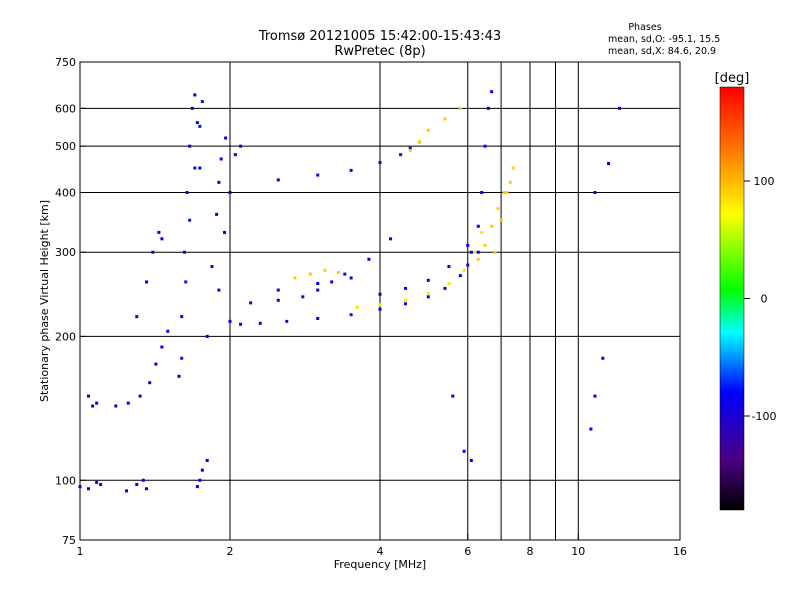 The height and width of the screenshot is (600, 800). Describe the element at coordinates (80, 551) in the screenshot. I see `x-tick-label: 1` at that location.